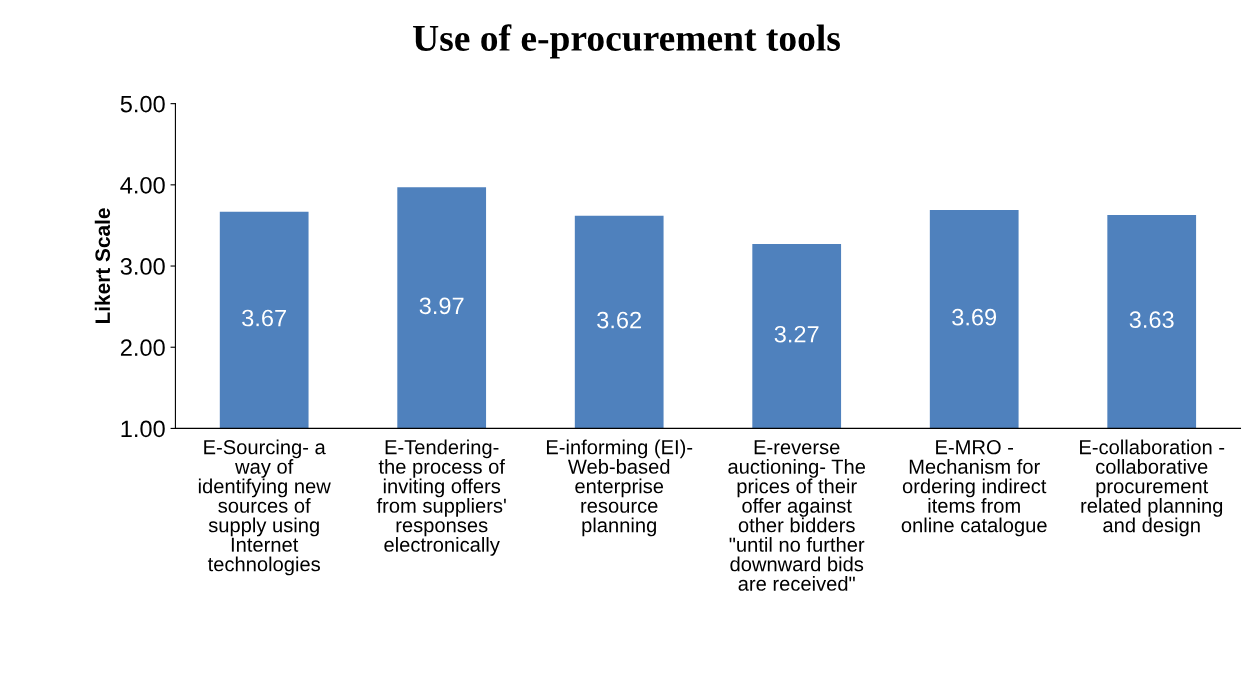 This screenshot has width=1253, height=691. Describe the element at coordinates (619, 320) in the screenshot. I see `data-label: 3.62` at that location.